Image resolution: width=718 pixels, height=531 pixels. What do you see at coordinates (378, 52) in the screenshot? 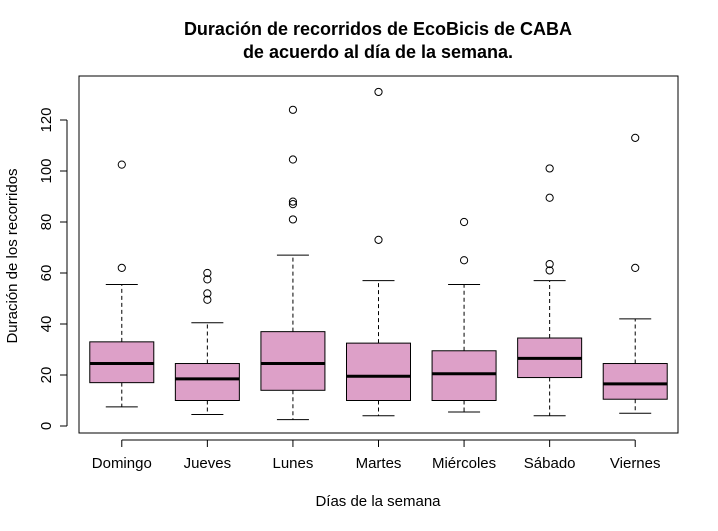
I see `chart-subtitle: de acuerdo al día de la semana.` at bounding box center [378, 52].